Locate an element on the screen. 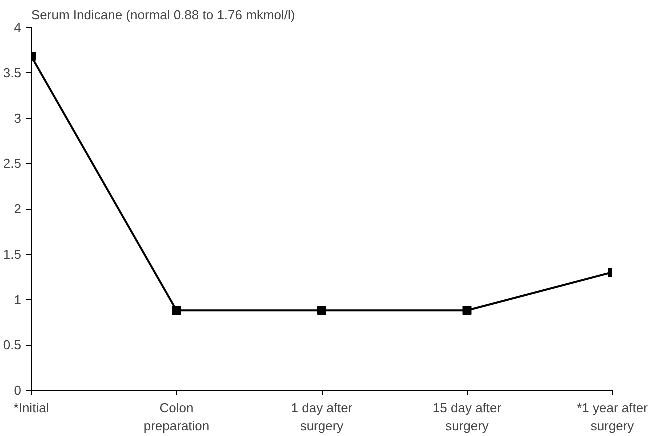  y-tick-label: 1 is located at coordinates (18, 300).